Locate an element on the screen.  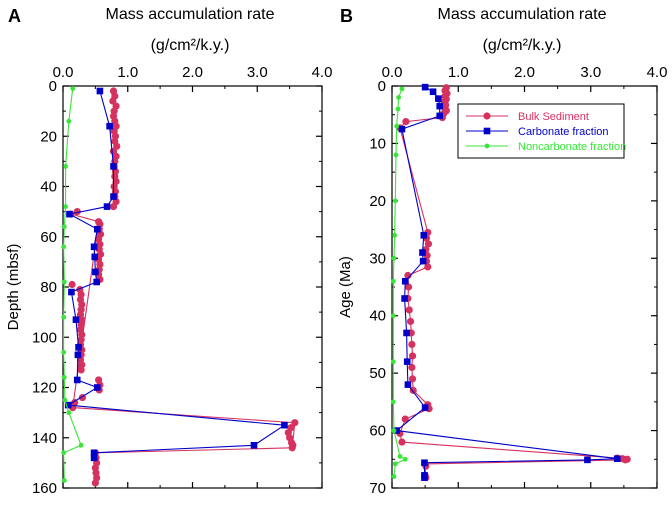
x-tick-label: 0.0 is located at coordinates (63, 72).